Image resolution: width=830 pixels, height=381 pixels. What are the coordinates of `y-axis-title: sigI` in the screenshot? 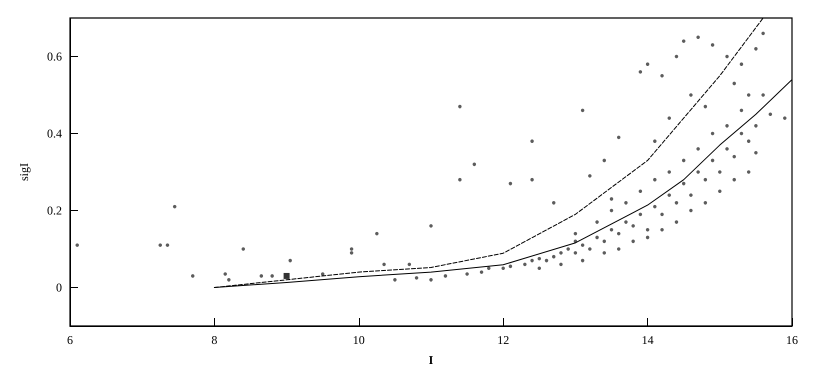 It's located at (24, 171).